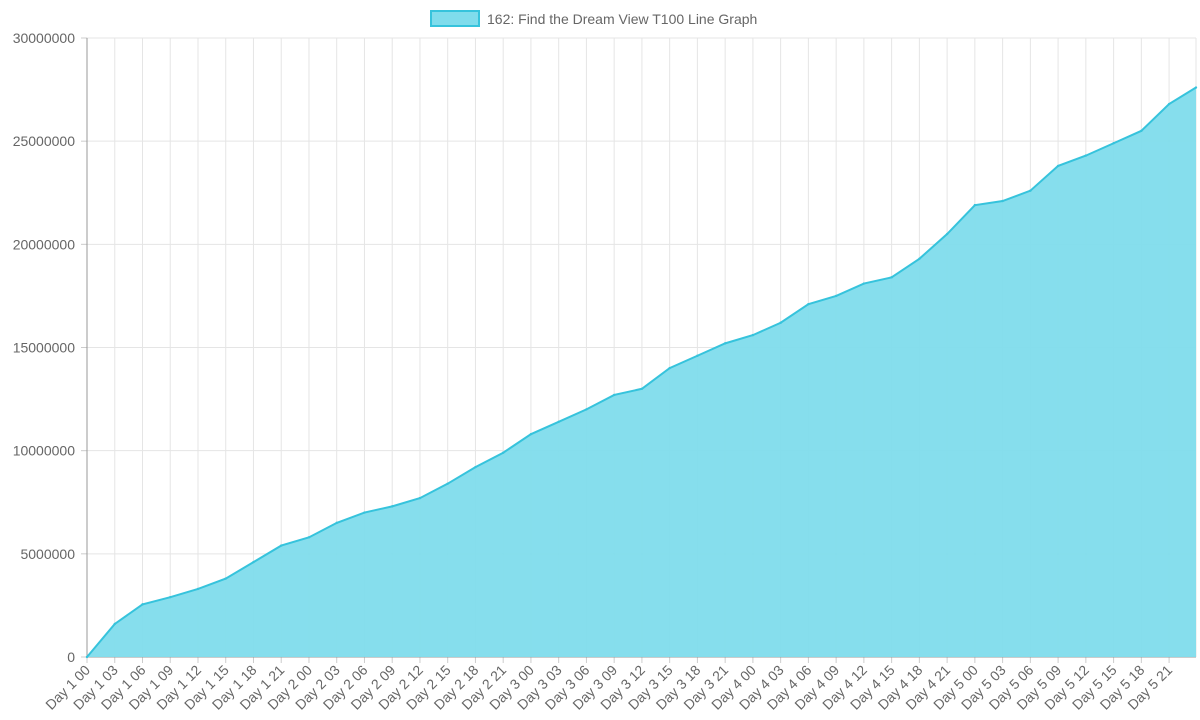  I want to click on y-tick-label: 30000000, so click(44, 38).